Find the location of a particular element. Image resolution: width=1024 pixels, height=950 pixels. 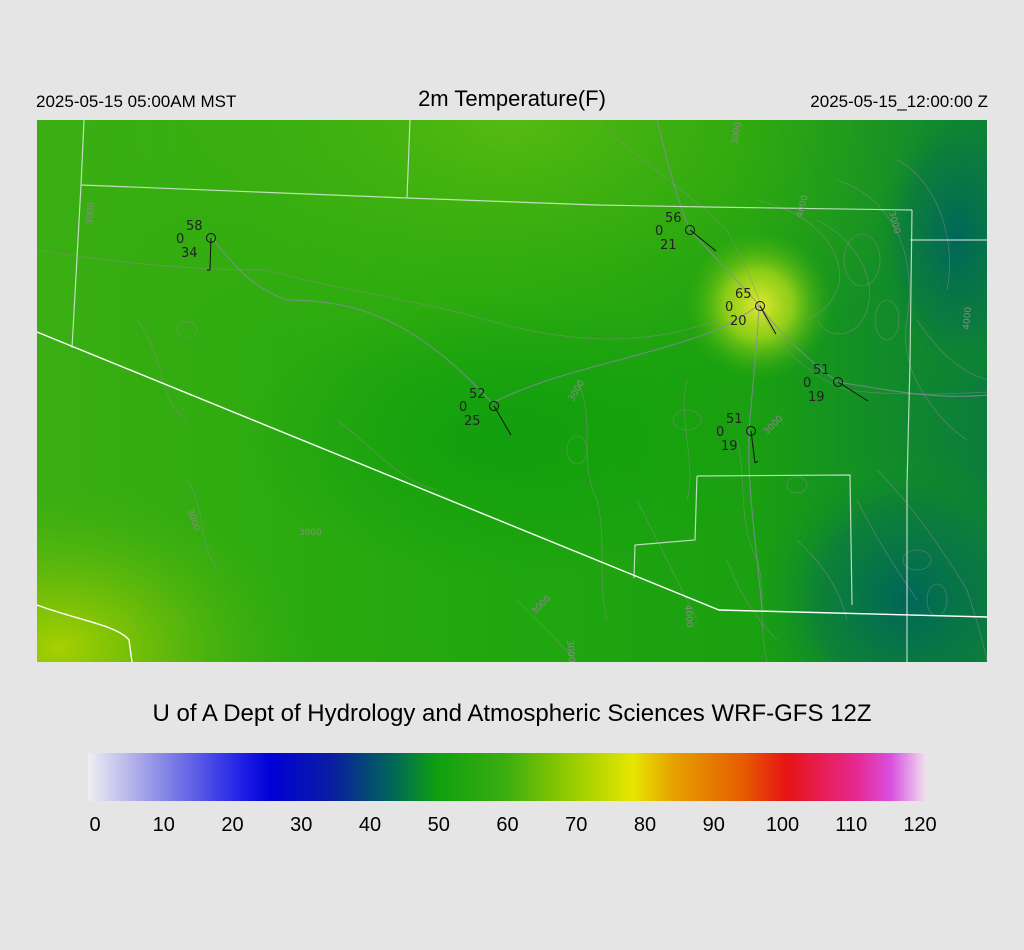

station-temperature: 58 is located at coordinates (194, 226).